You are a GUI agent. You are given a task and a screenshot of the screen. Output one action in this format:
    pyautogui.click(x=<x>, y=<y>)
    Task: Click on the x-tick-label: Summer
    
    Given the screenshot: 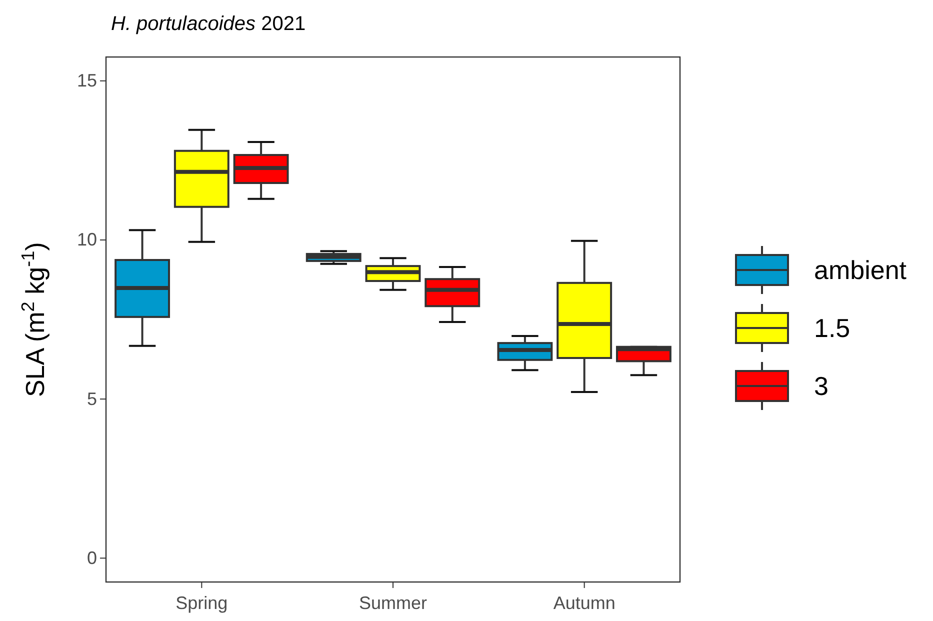 What is the action you would take?
    pyautogui.click(x=393, y=603)
    